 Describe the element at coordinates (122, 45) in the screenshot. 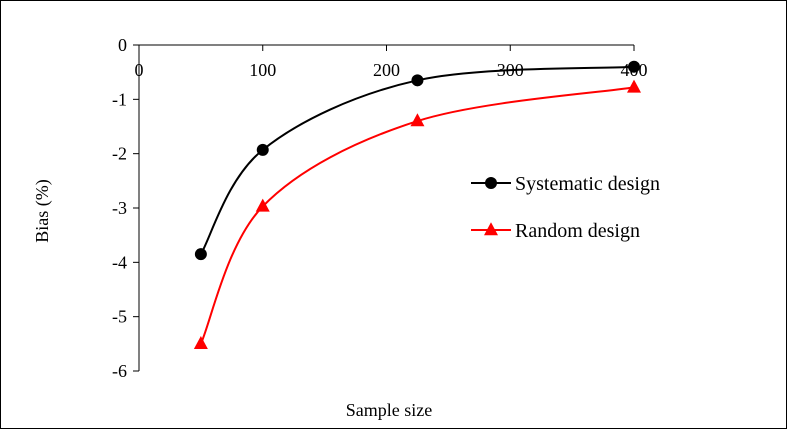

I see `y-tick-label: 0` at that location.